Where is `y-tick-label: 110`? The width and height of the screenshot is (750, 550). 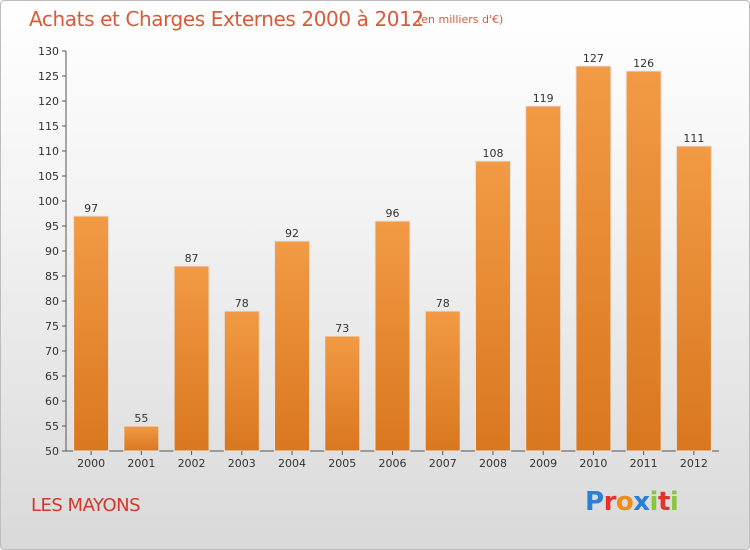
y-tick-label: 110 is located at coordinates (48, 151).